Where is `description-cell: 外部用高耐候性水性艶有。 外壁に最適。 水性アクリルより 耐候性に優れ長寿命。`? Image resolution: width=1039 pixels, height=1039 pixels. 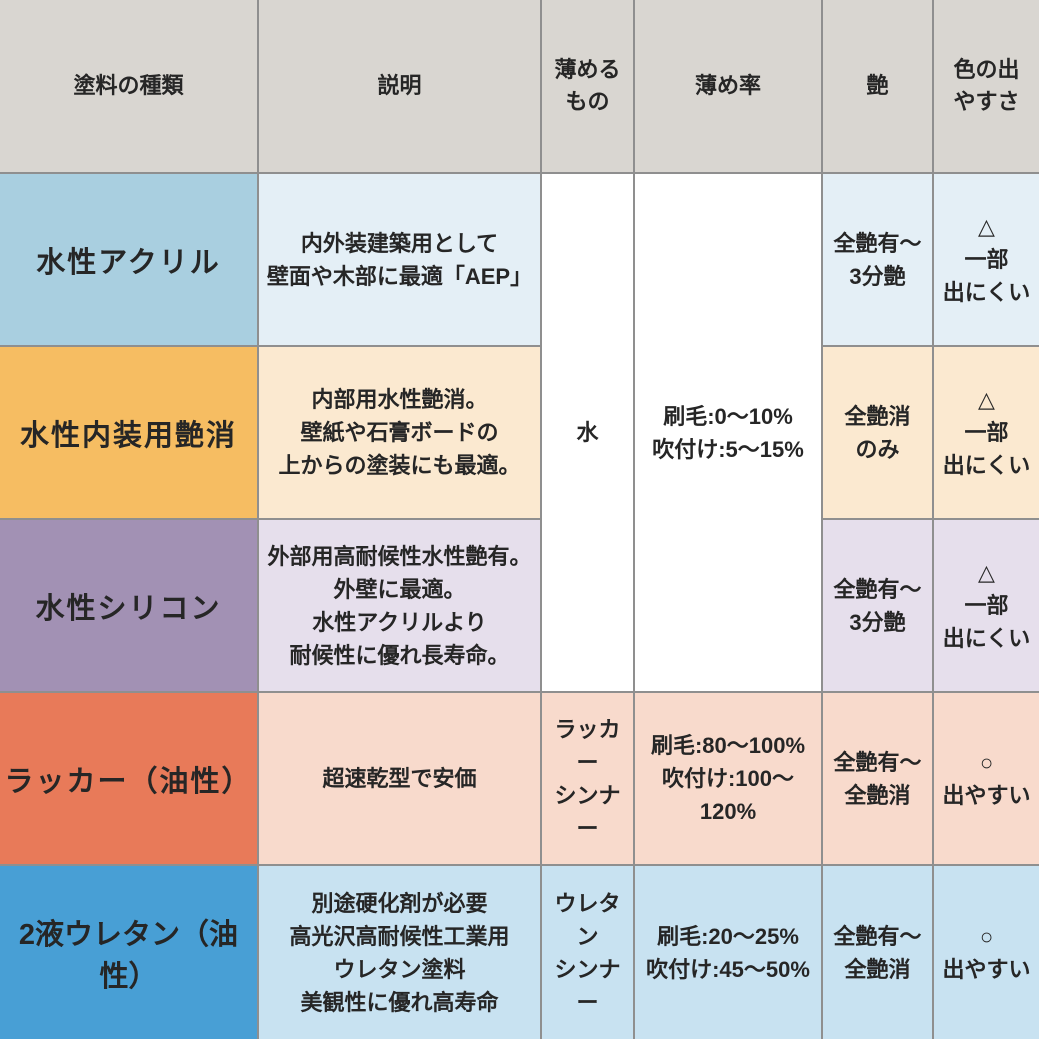
description-cell: 外部用高耐候性水性艶有。 外壁に最適。 水性アクリルより 耐候性に優れ長寿命。 is located at coordinates (399, 605).